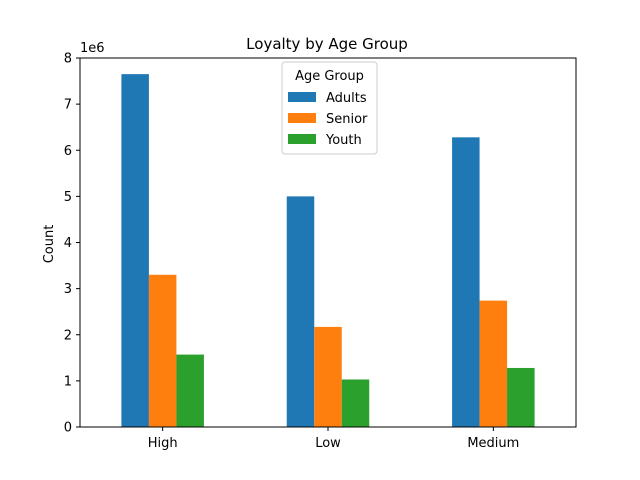  I want to click on y-tick-label: 6, so click(68, 151).